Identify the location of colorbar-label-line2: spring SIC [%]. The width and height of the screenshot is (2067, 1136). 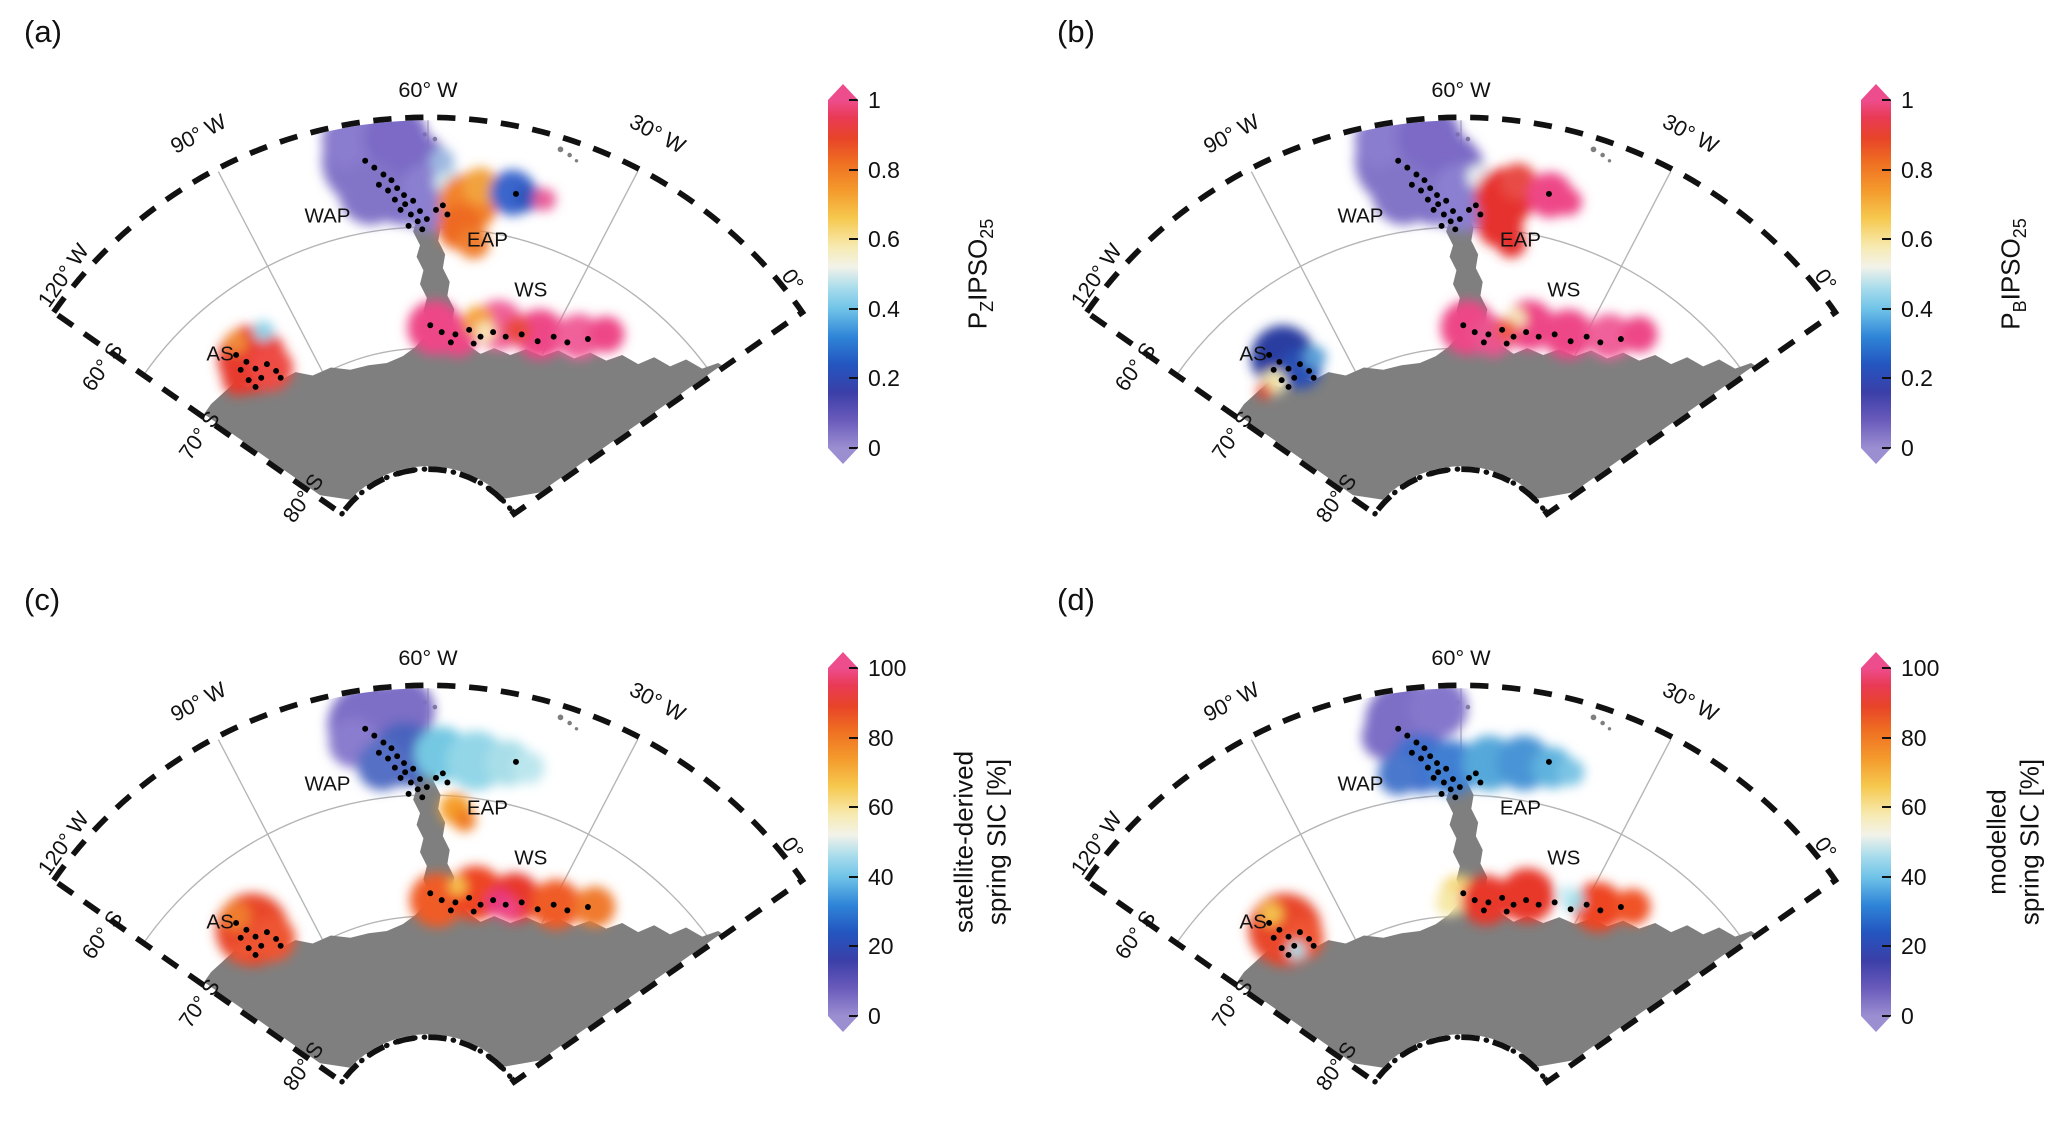
(2029, 842).